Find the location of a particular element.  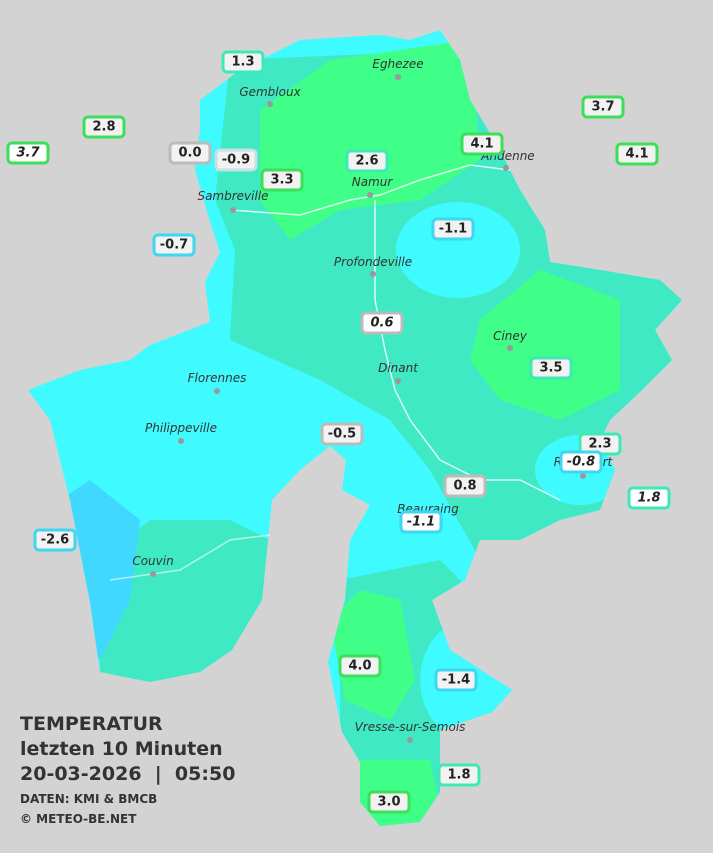

station-value: -0.9 is located at coordinates (236, 160).